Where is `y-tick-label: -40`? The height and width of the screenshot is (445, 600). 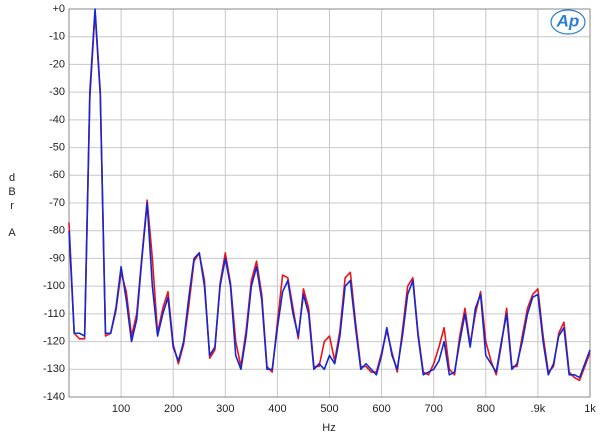
y-tick-label: -40 is located at coordinates (57, 120).